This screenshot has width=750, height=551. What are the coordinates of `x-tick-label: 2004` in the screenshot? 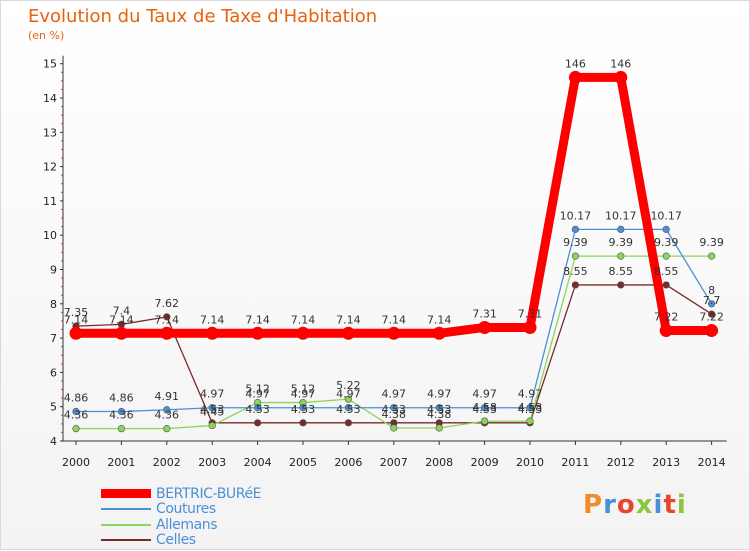 It's located at (258, 462).